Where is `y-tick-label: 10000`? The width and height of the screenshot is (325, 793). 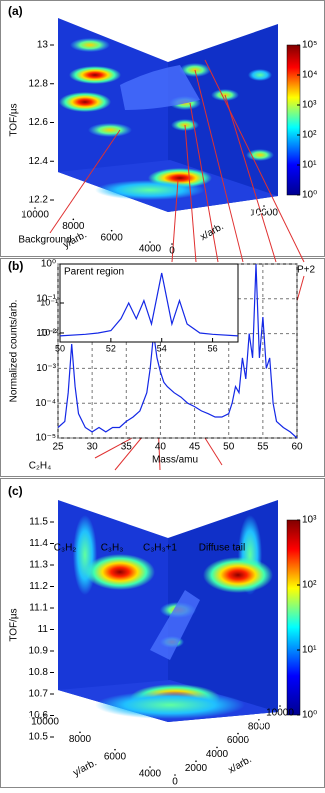
y-tick-label: 10000 is located at coordinates (45, 722).